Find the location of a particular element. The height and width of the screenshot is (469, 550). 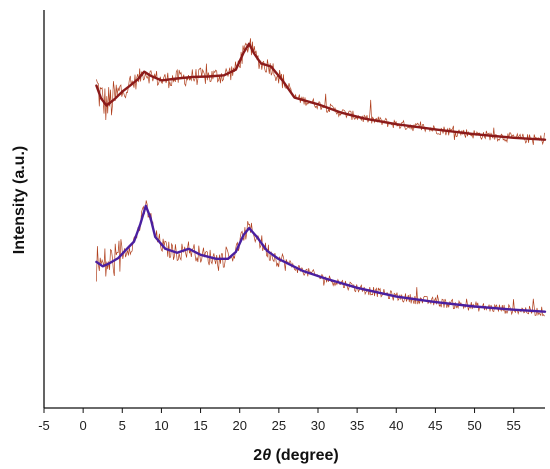

x-tick-label: 35 is located at coordinates (357, 425).